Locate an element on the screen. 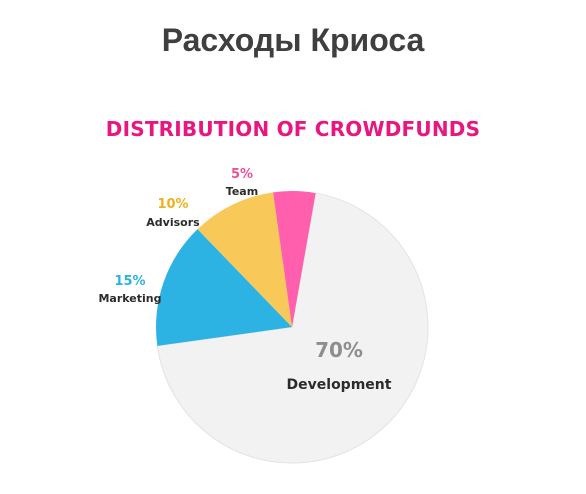 This screenshot has height=494, width=586. slice-name-development: Development is located at coordinates (339, 385).